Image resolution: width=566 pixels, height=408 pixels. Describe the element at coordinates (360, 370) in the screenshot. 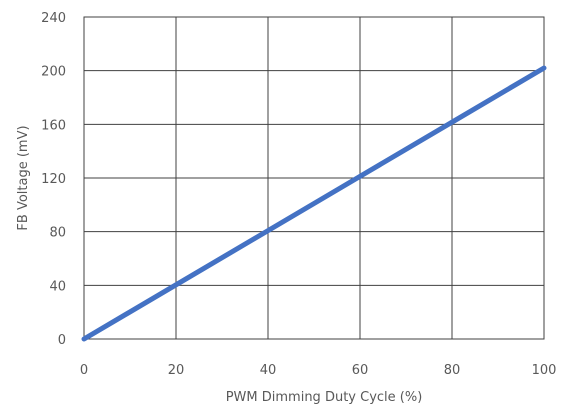

I see `x-tick-label: 60` at that location.